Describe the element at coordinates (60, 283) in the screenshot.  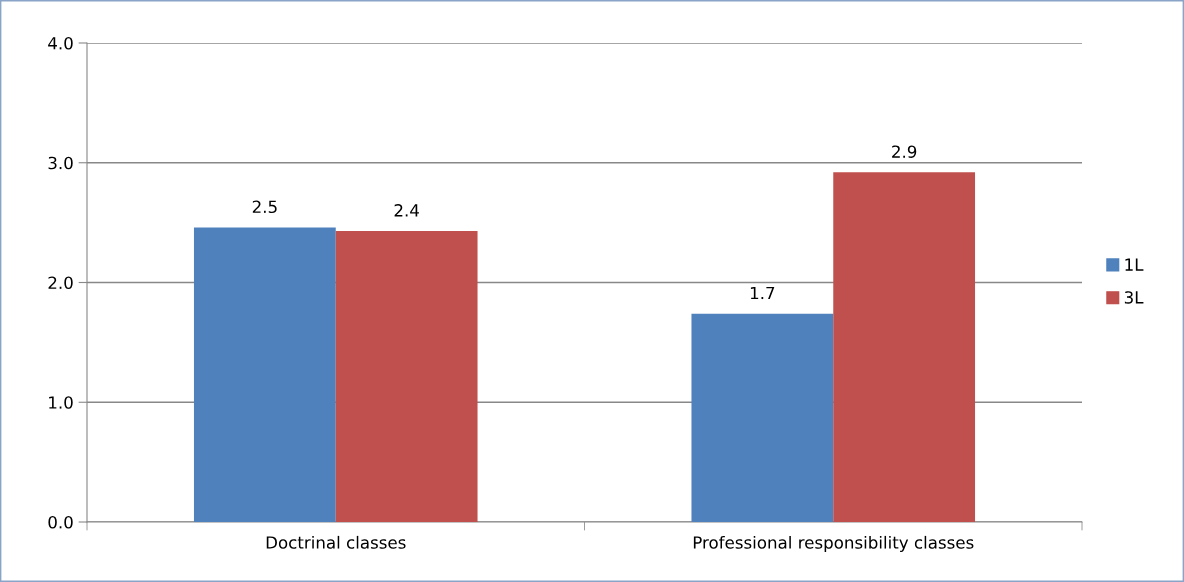
I see `y-tick-label: 2.0` at that location.